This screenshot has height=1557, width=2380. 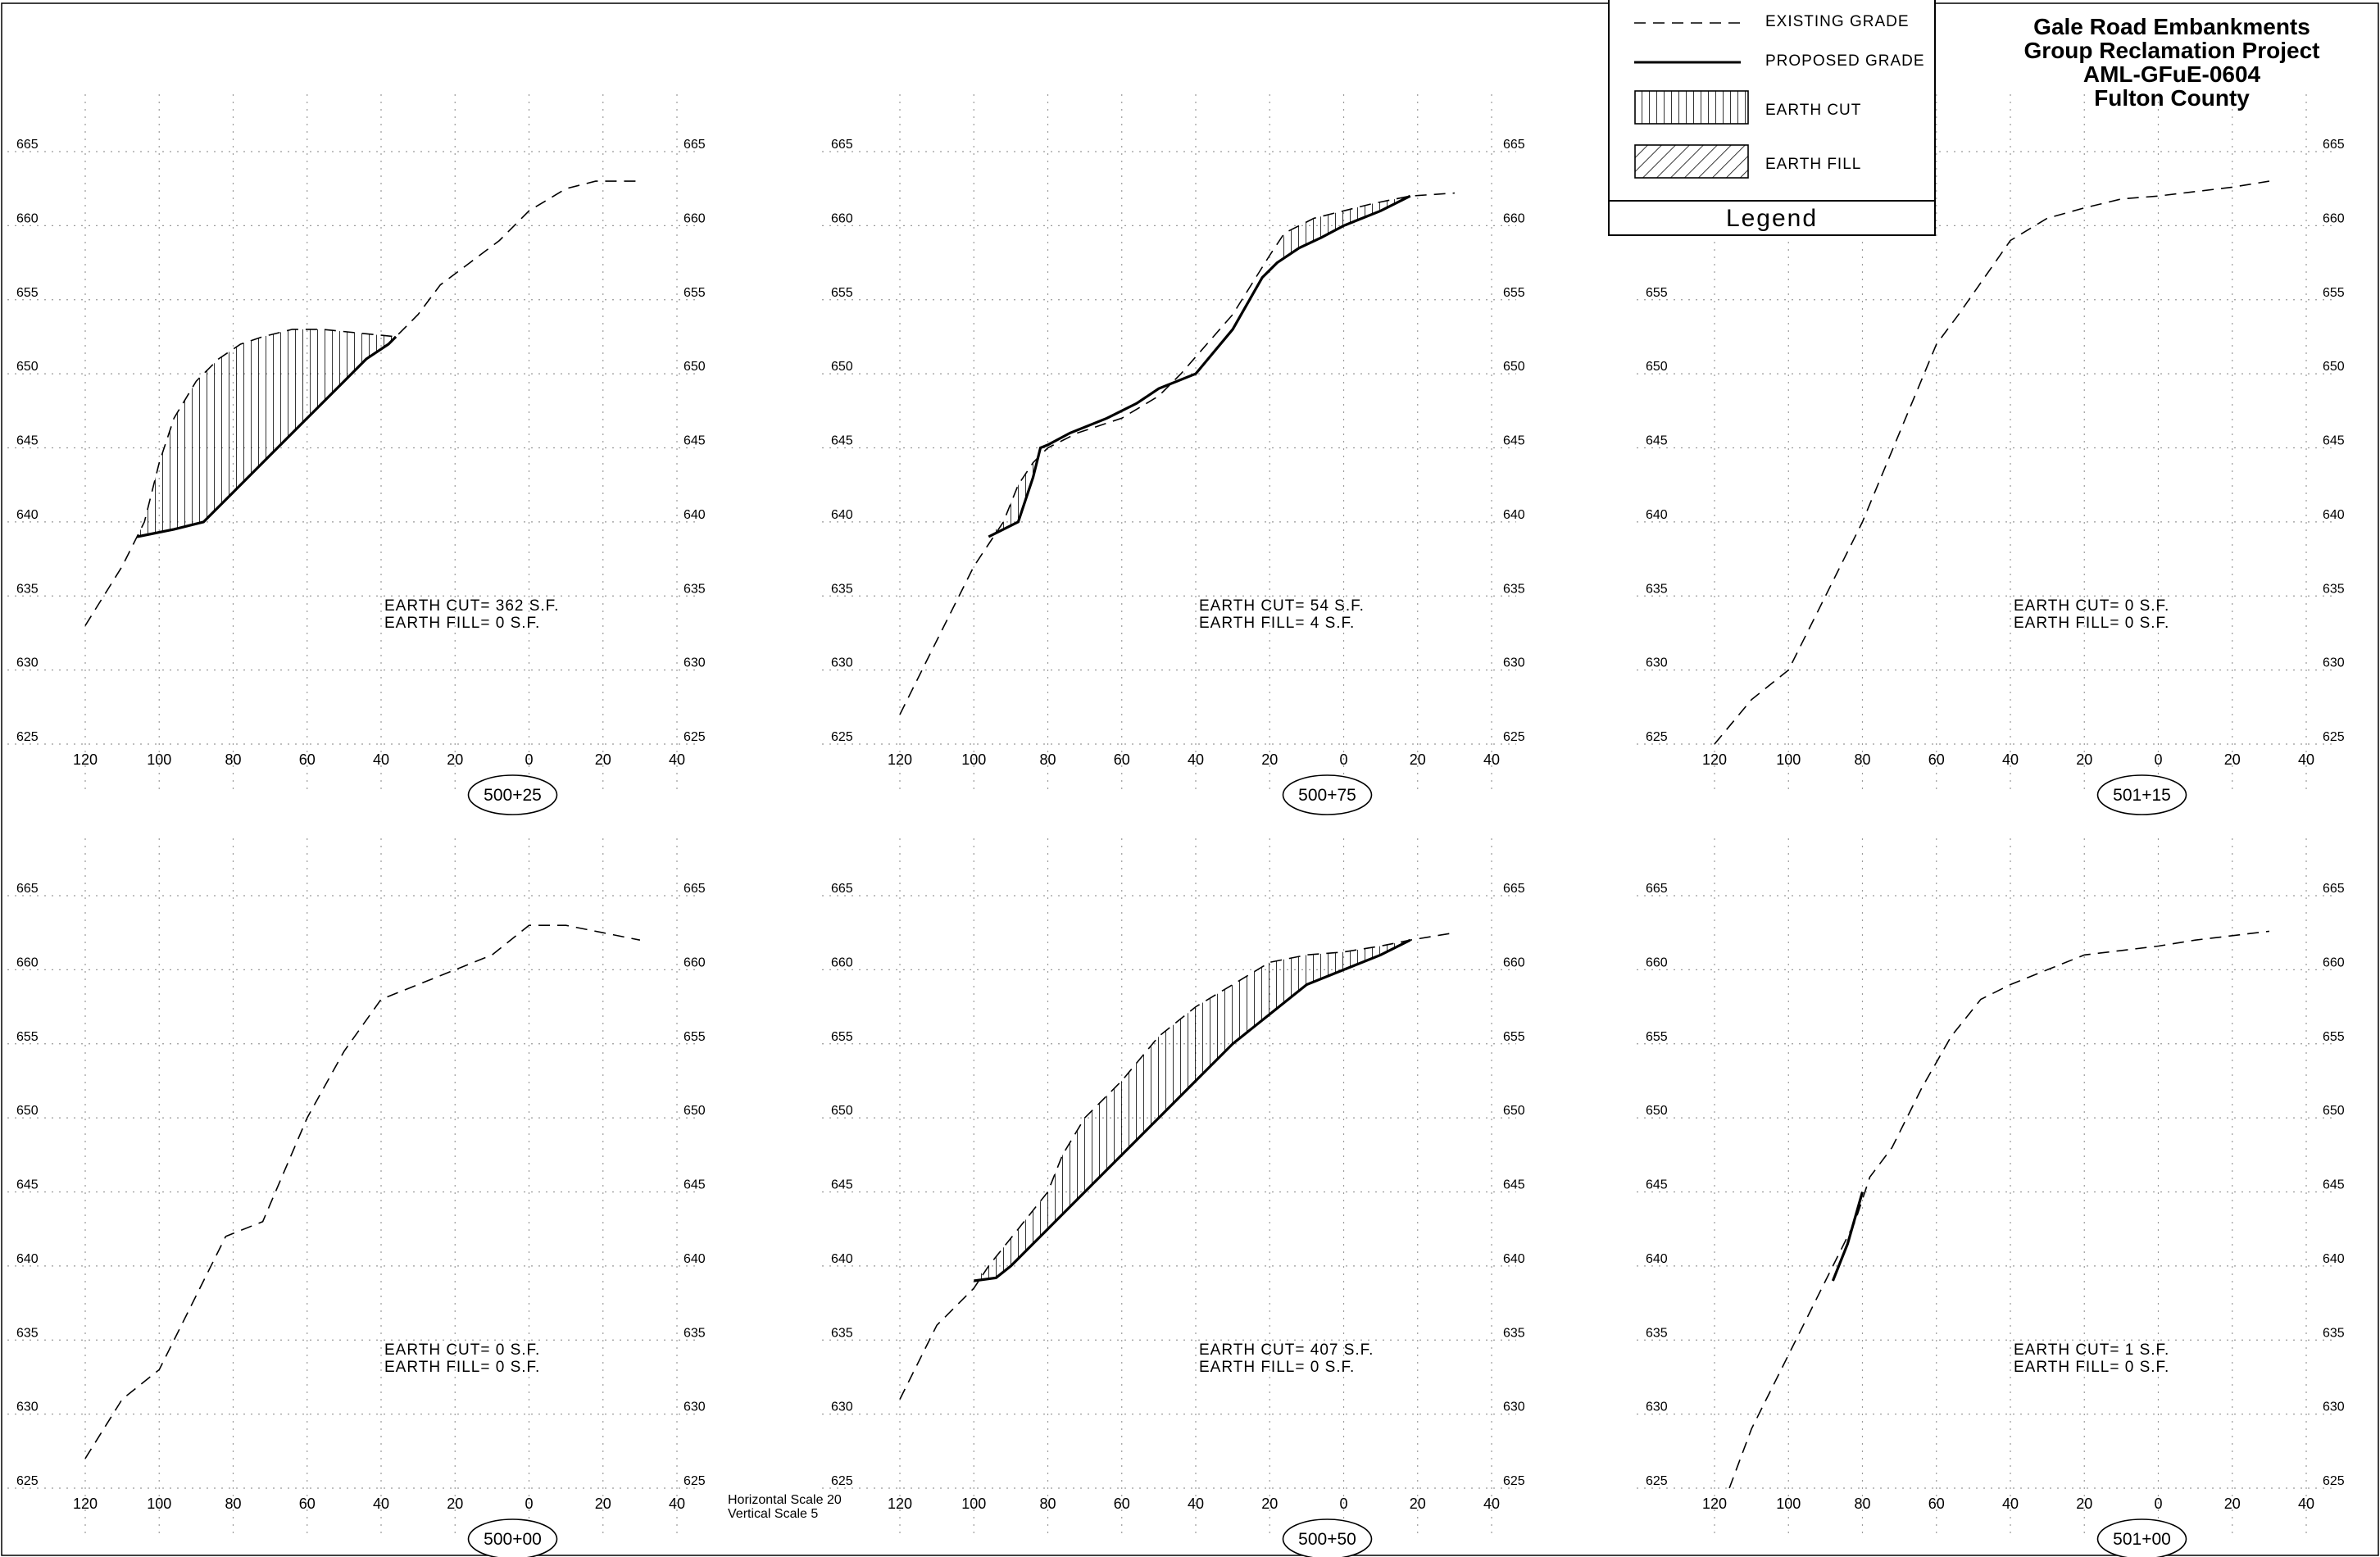 What do you see at coordinates (1327, 1540) in the screenshot?
I see `station-label: 500+50` at bounding box center [1327, 1540].